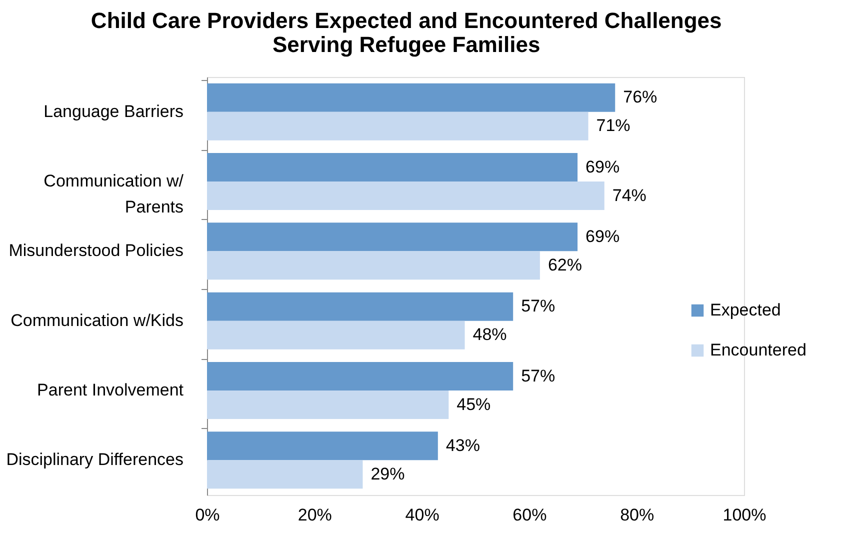  What do you see at coordinates (529, 515) in the screenshot?
I see `x-tick-label: 60%` at bounding box center [529, 515].